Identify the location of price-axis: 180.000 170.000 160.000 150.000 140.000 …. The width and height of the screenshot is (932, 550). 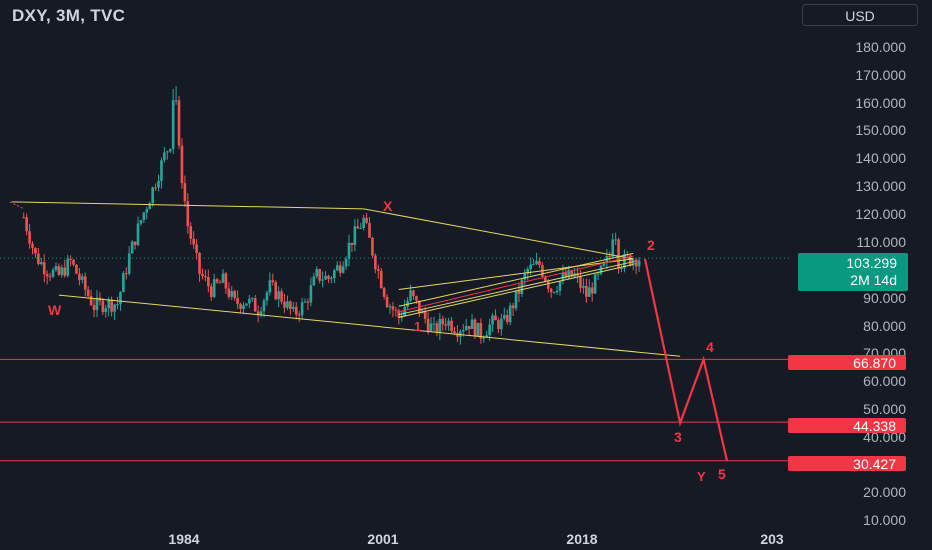
(848, 283).